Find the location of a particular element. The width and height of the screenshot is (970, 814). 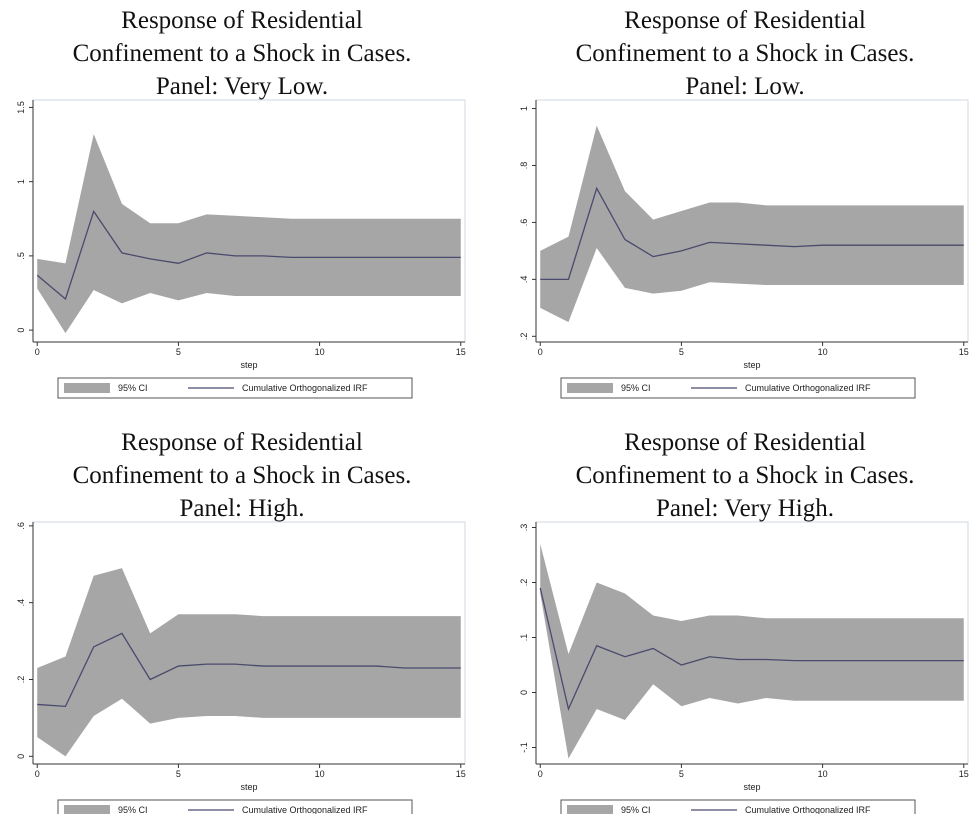

y-tick-label: -.1 is located at coordinates (524, 747).